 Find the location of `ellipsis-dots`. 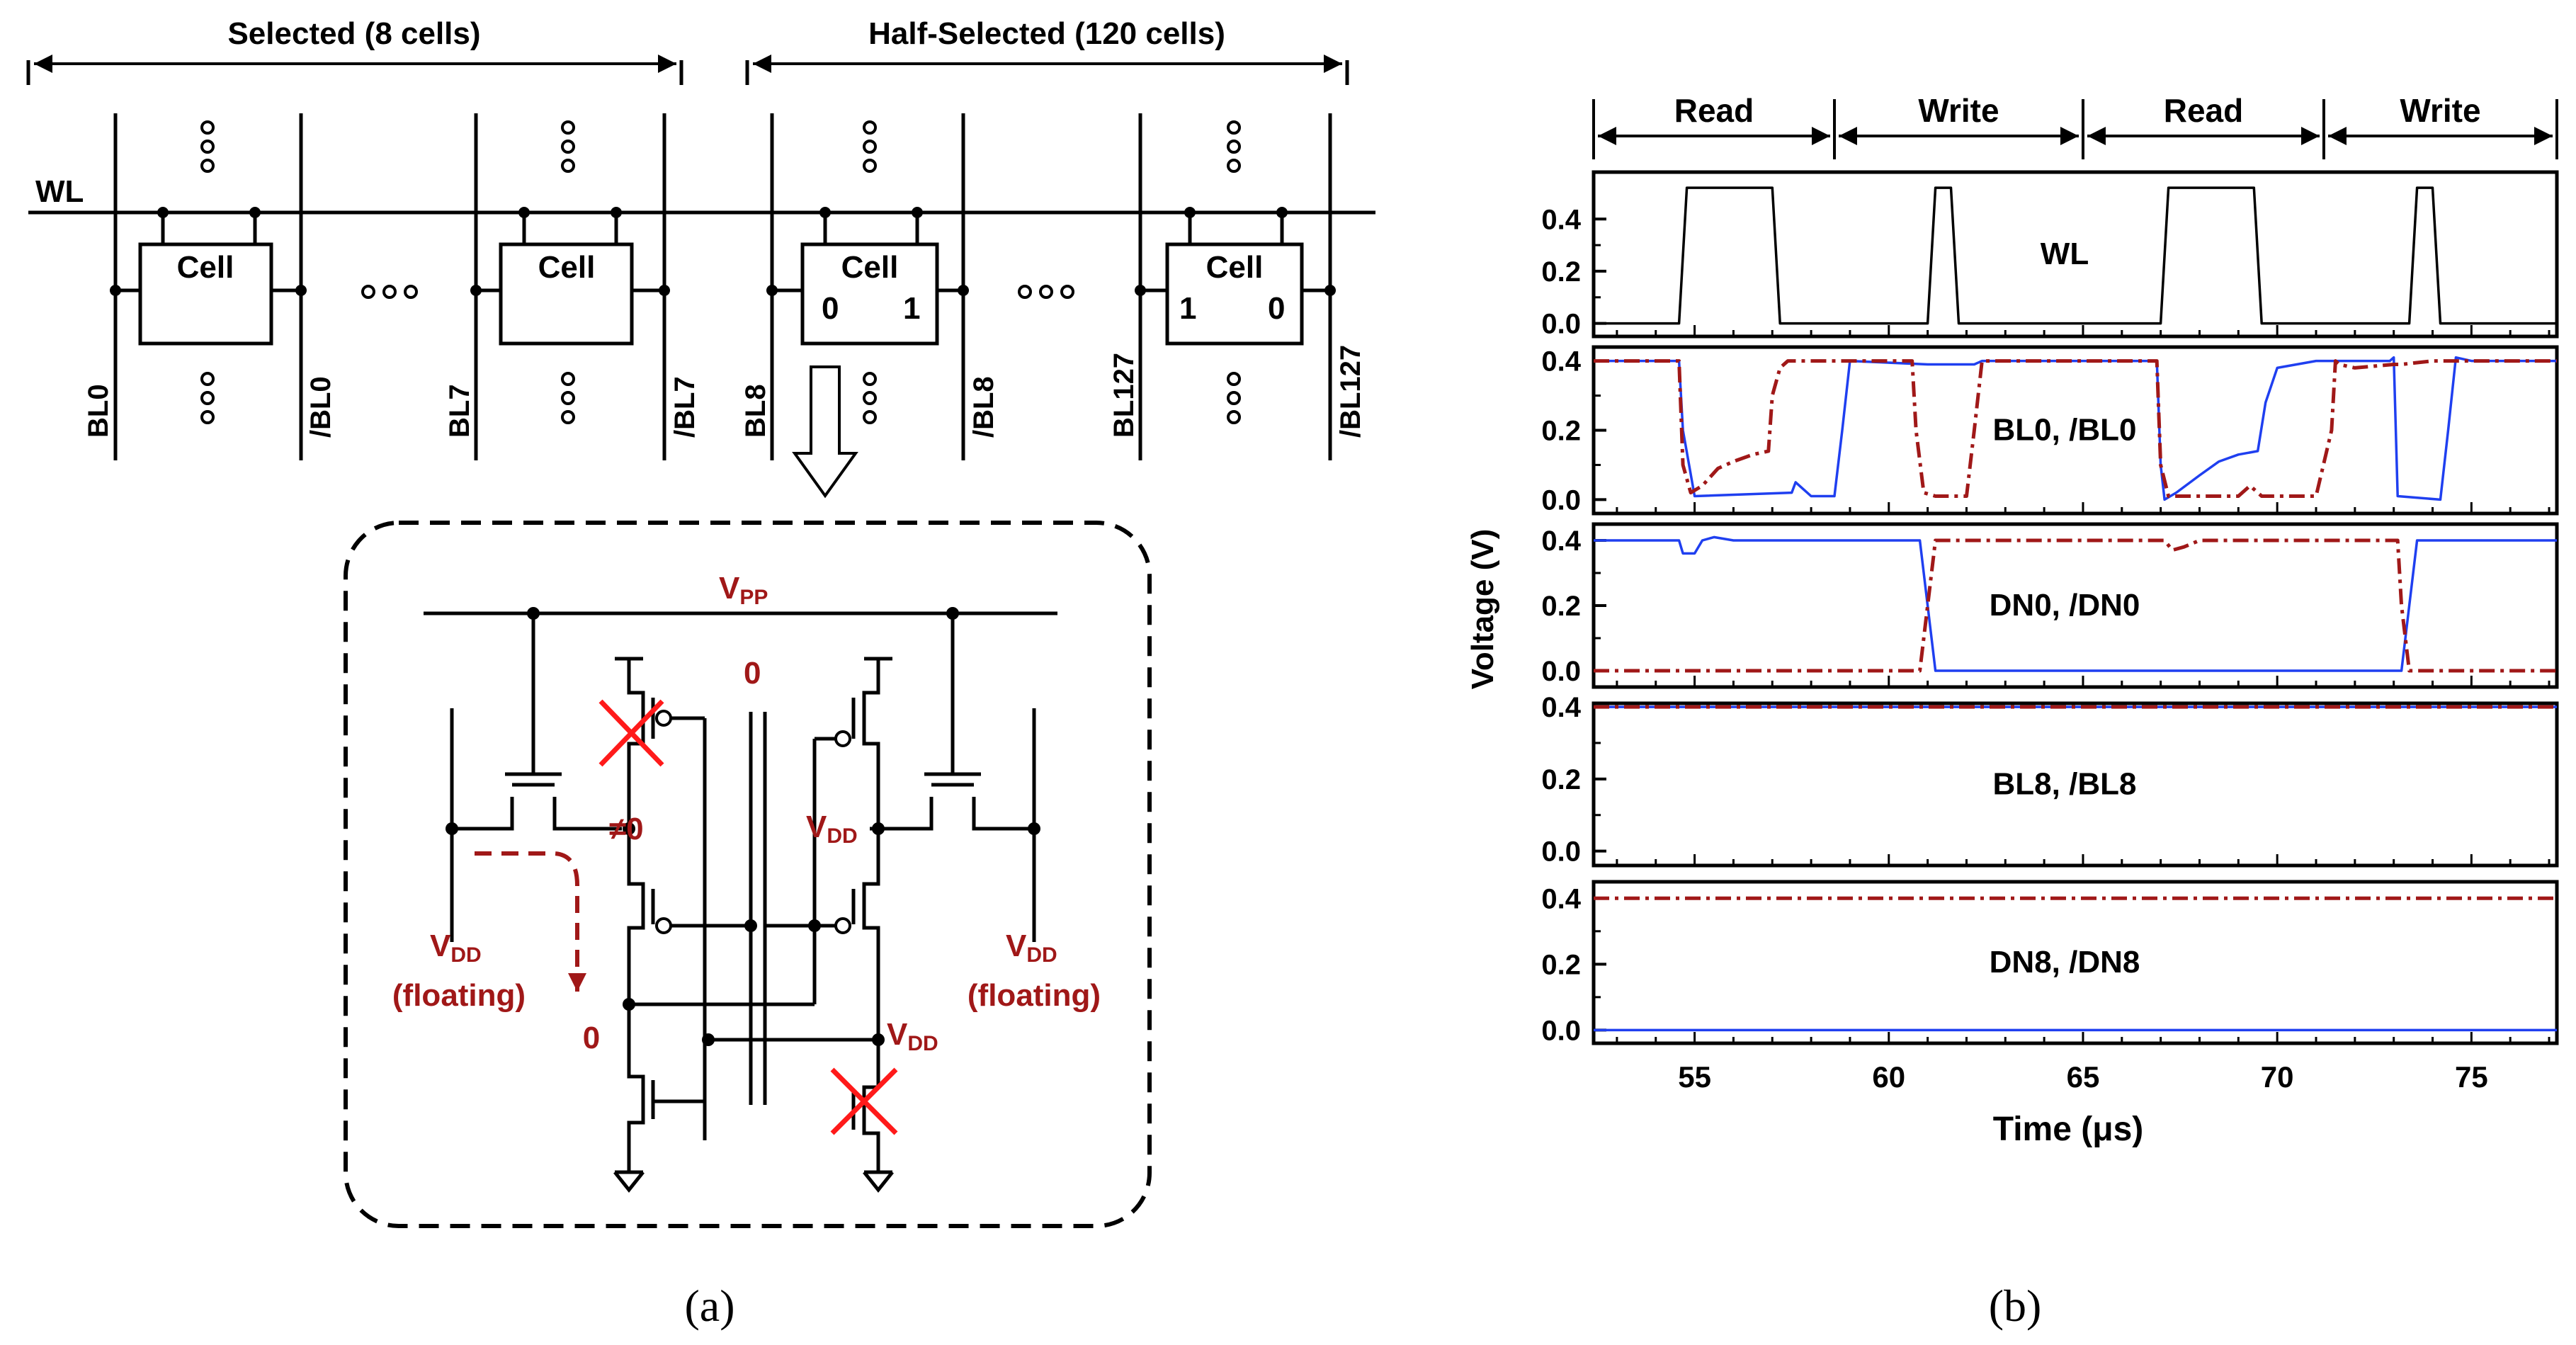

ellipsis-dots is located at coordinates (720, 272).